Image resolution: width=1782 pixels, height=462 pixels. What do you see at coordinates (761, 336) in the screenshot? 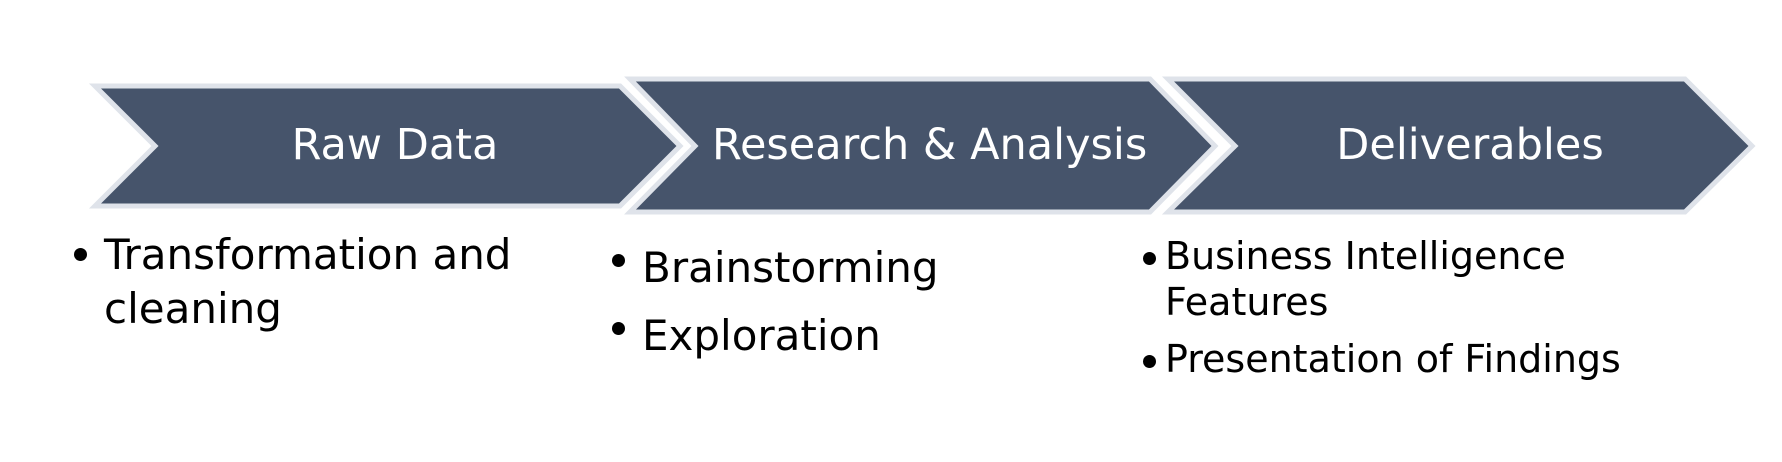
I see `bullet-text: Exploration` at bounding box center [761, 336].